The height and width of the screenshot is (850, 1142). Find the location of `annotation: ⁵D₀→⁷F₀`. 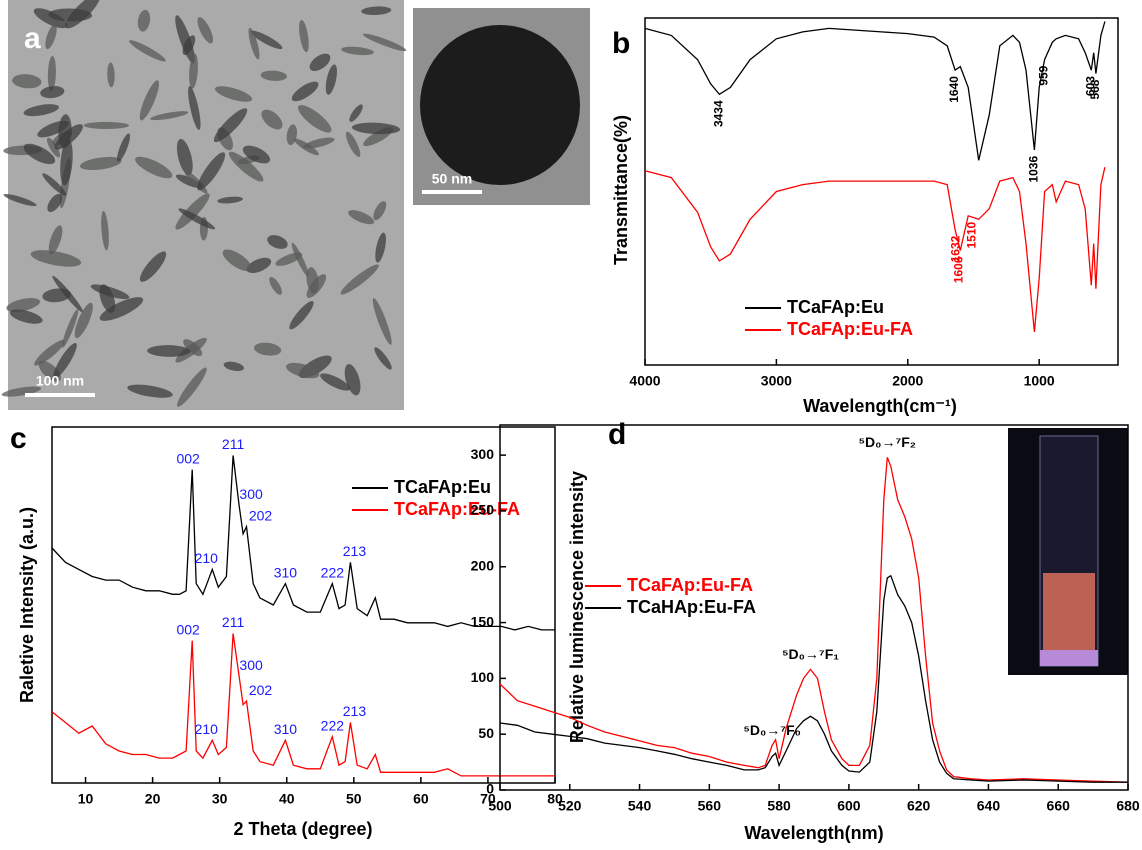

annotation: ⁵D₀→⁷F₀ is located at coordinates (772, 730).